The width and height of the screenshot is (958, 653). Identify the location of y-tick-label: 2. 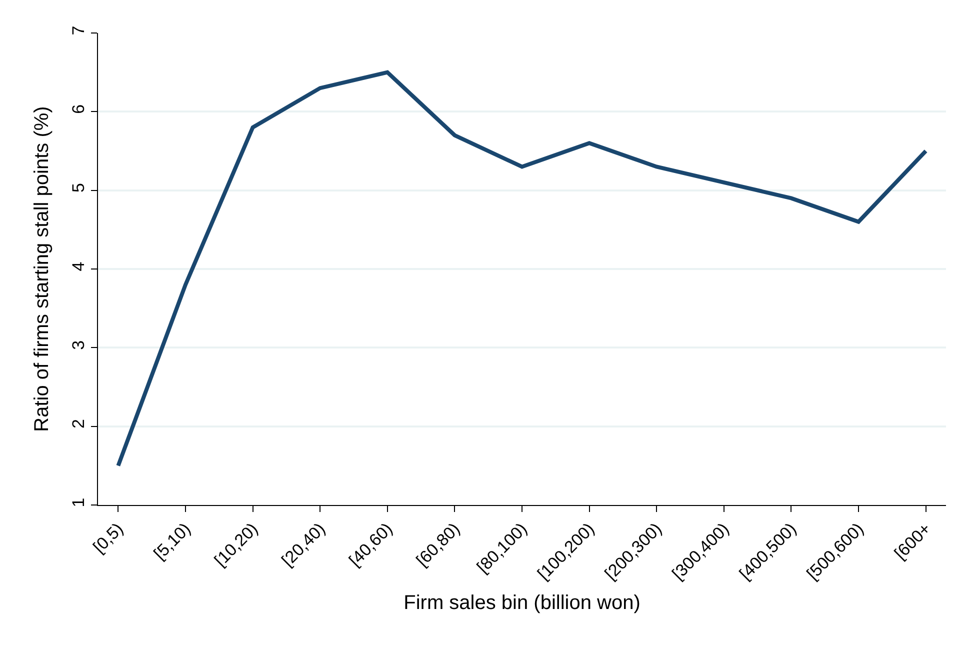
(78, 424).